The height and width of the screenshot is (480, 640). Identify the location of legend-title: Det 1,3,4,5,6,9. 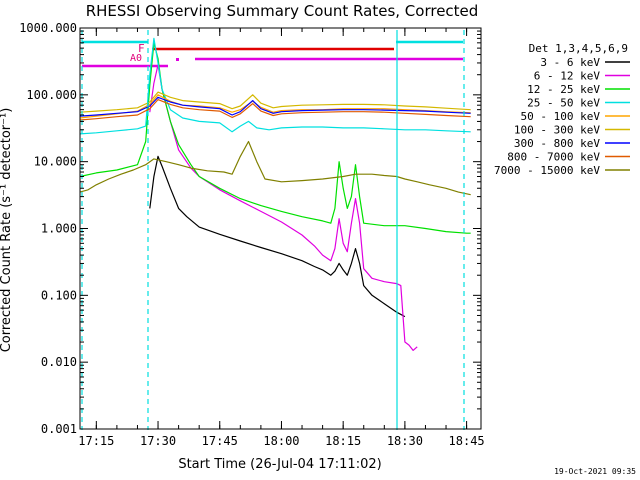
(578, 48).